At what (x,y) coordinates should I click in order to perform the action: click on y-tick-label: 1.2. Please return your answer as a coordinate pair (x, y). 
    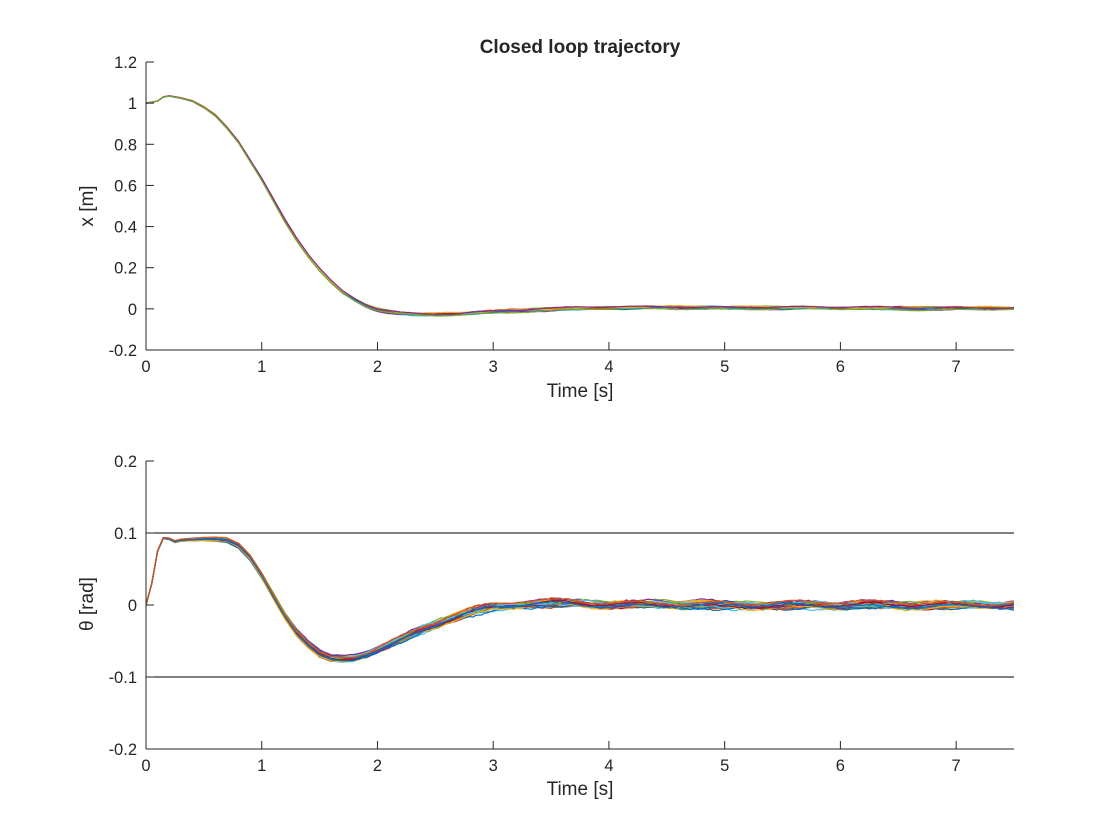
    Looking at the image, I should click on (125, 63).